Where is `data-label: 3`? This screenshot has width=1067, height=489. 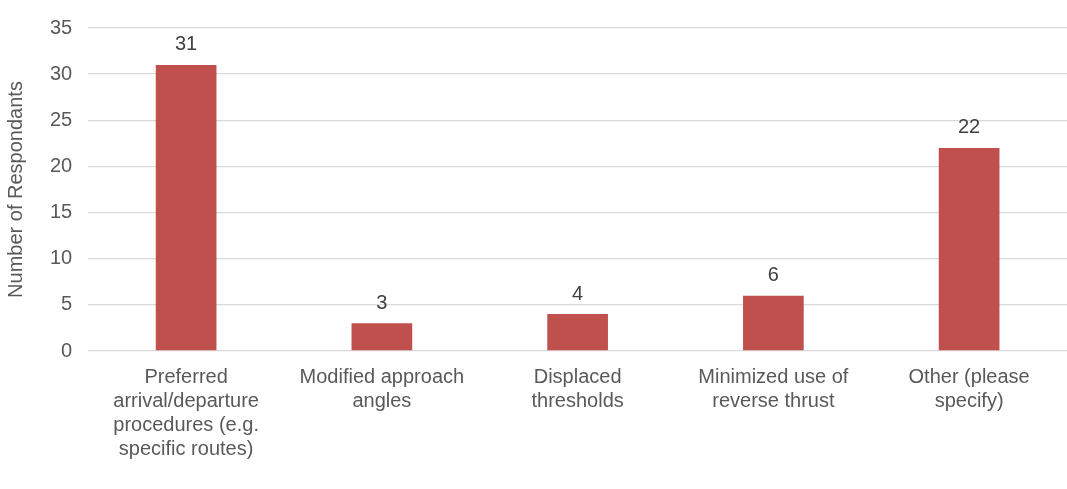 data-label: 3 is located at coordinates (382, 301).